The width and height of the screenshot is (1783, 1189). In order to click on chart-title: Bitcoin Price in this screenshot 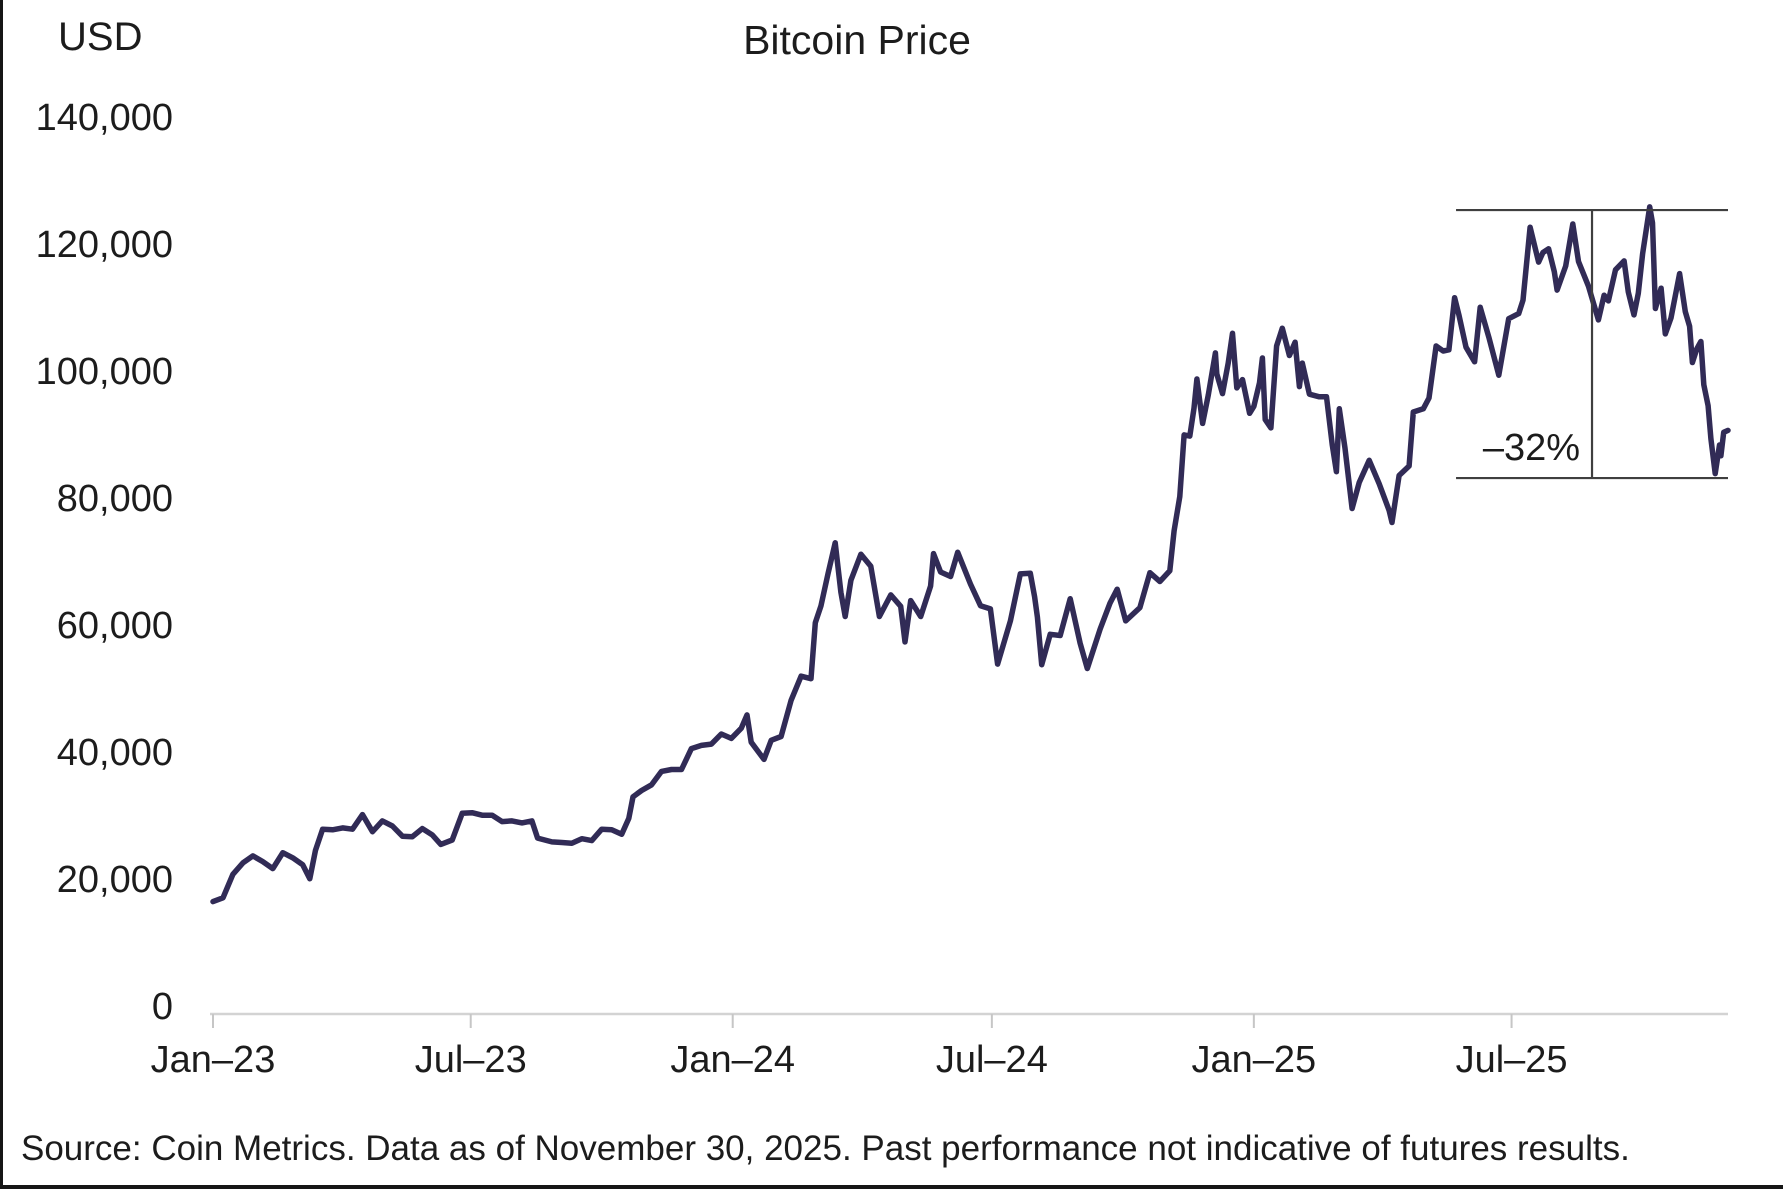, I will do `click(857, 40)`.